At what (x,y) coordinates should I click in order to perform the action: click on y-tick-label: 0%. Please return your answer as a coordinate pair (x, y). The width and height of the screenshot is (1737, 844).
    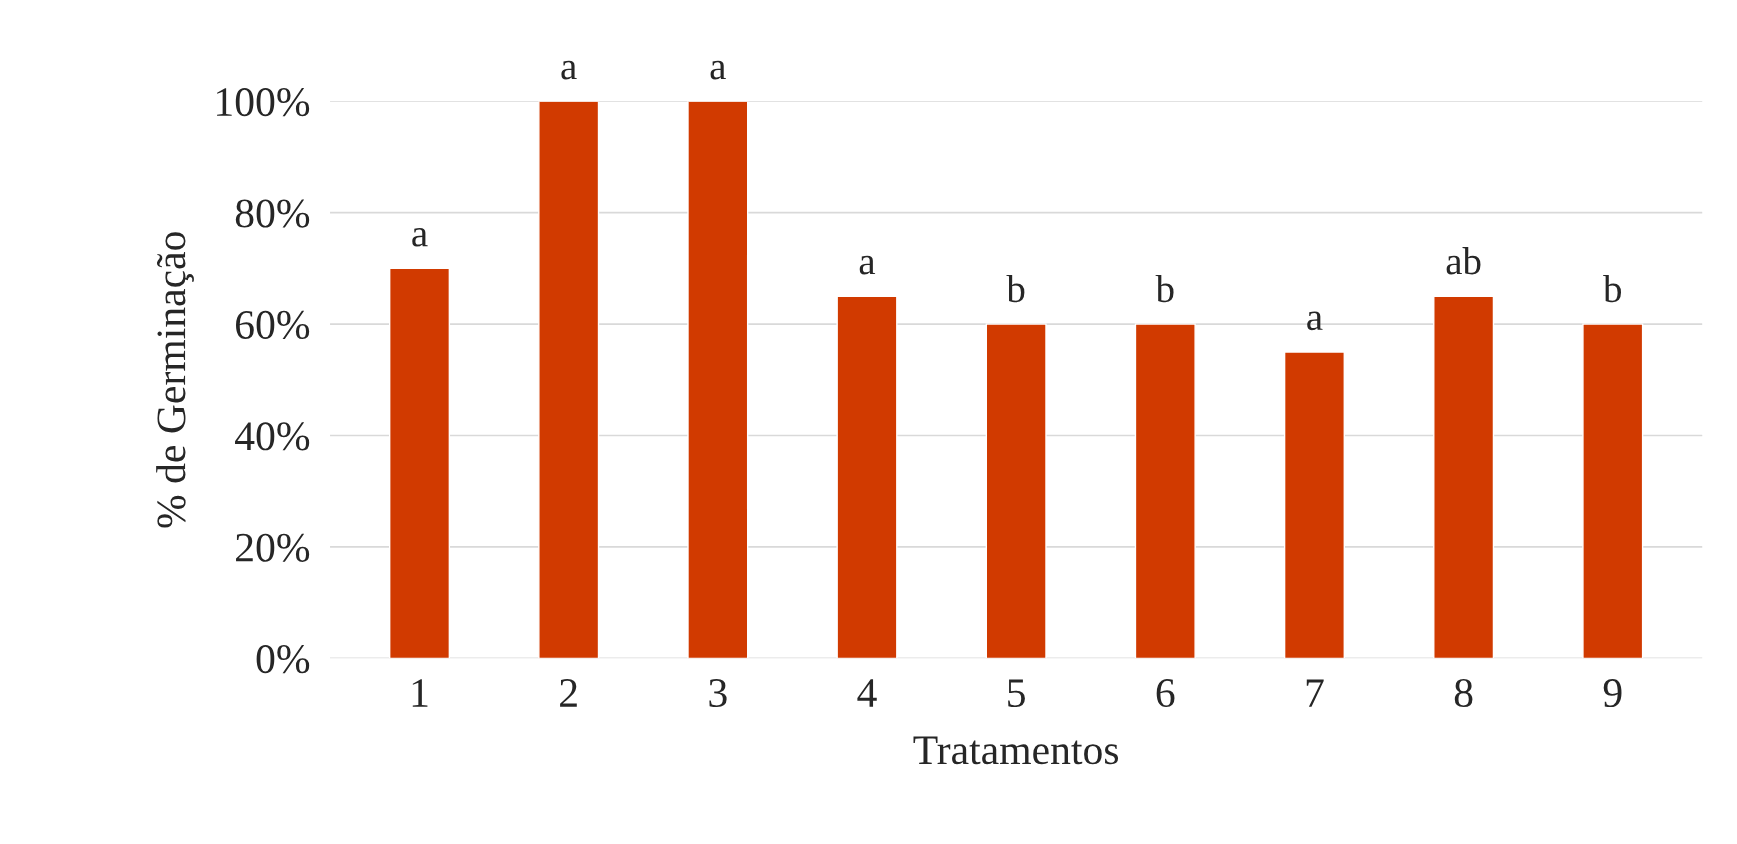
    Looking at the image, I should click on (283, 659).